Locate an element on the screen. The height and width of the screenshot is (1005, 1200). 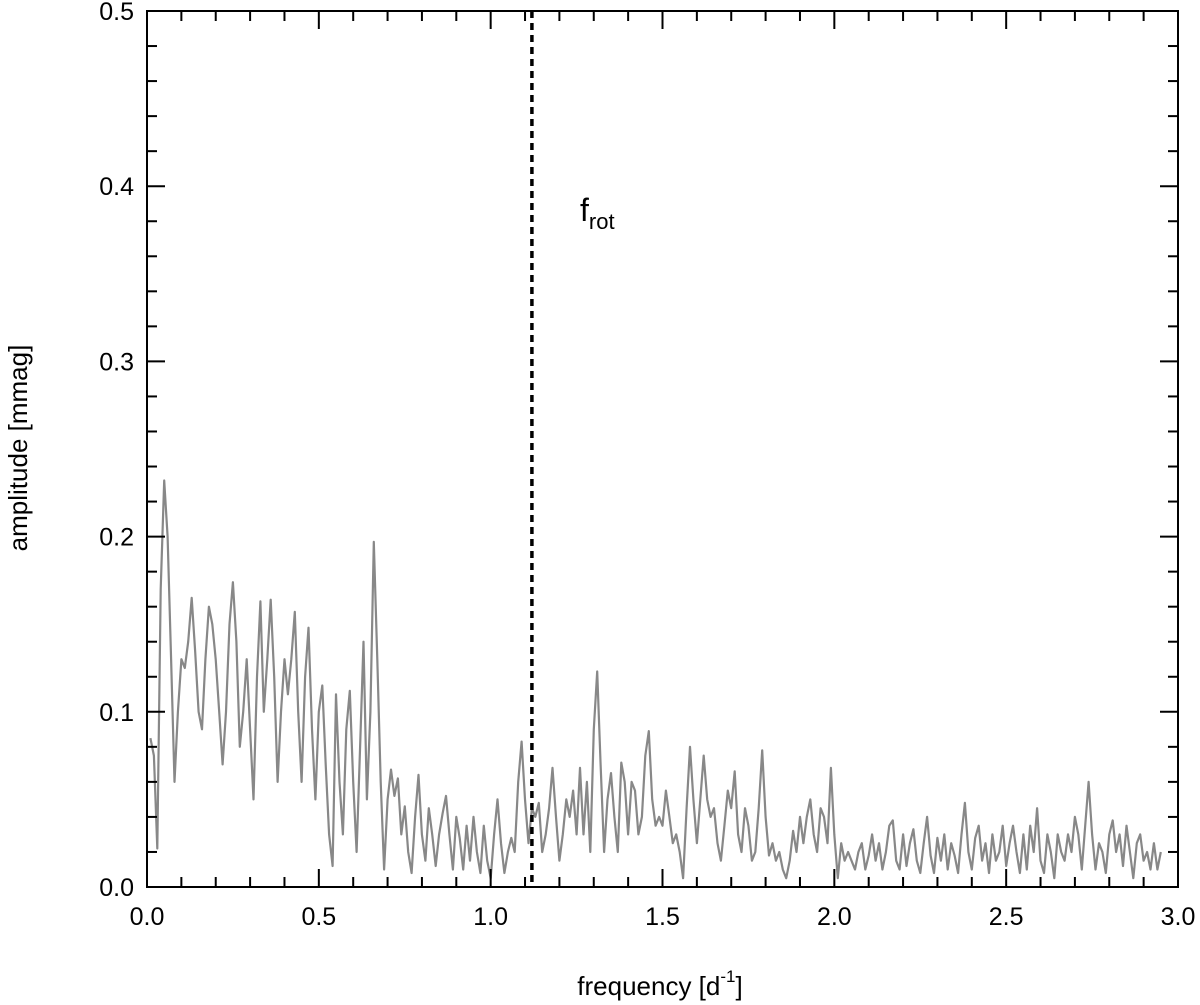
x-axis-title: frequency [d-1] is located at coordinates (659, 984).